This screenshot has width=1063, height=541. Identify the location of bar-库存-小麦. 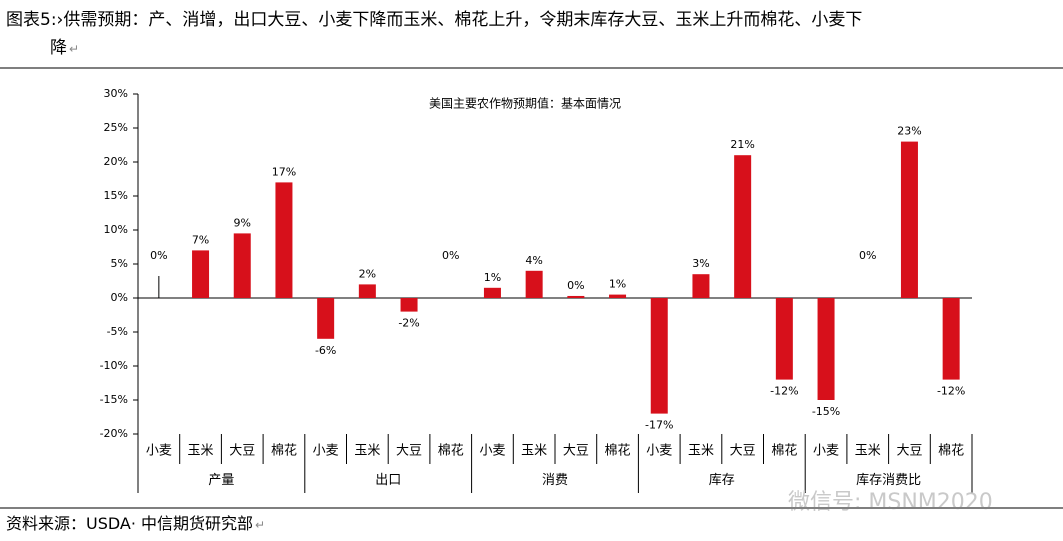
(659, 356).